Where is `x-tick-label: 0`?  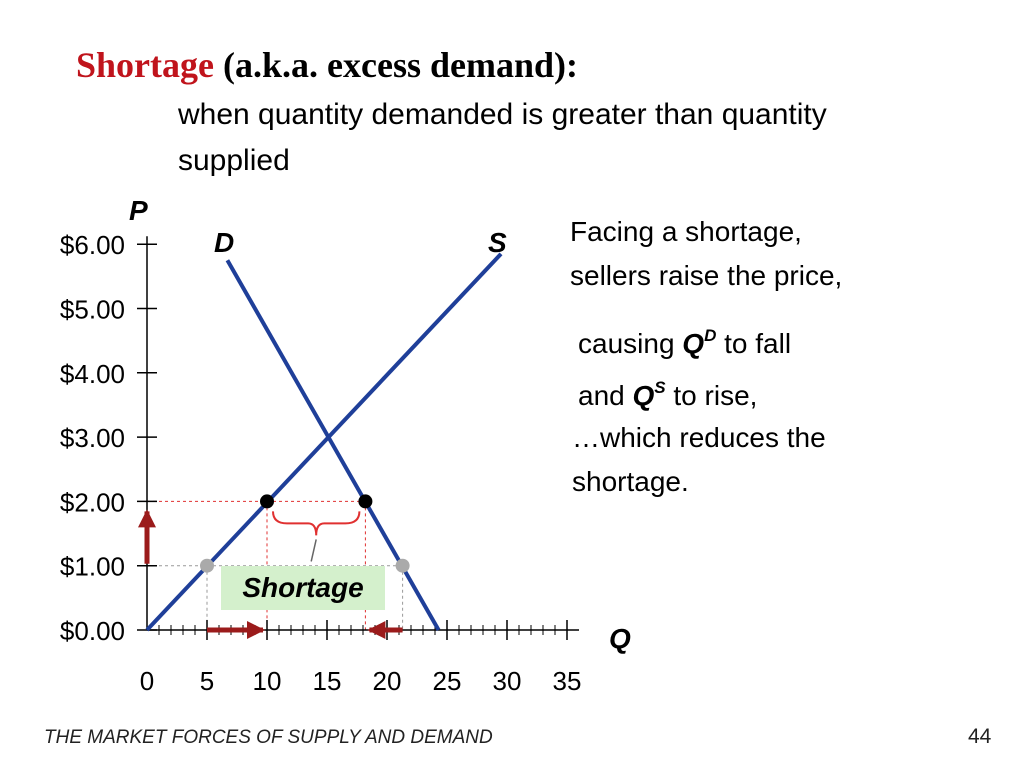
x-tick-label: 0 is located at coordinates (147, 681).